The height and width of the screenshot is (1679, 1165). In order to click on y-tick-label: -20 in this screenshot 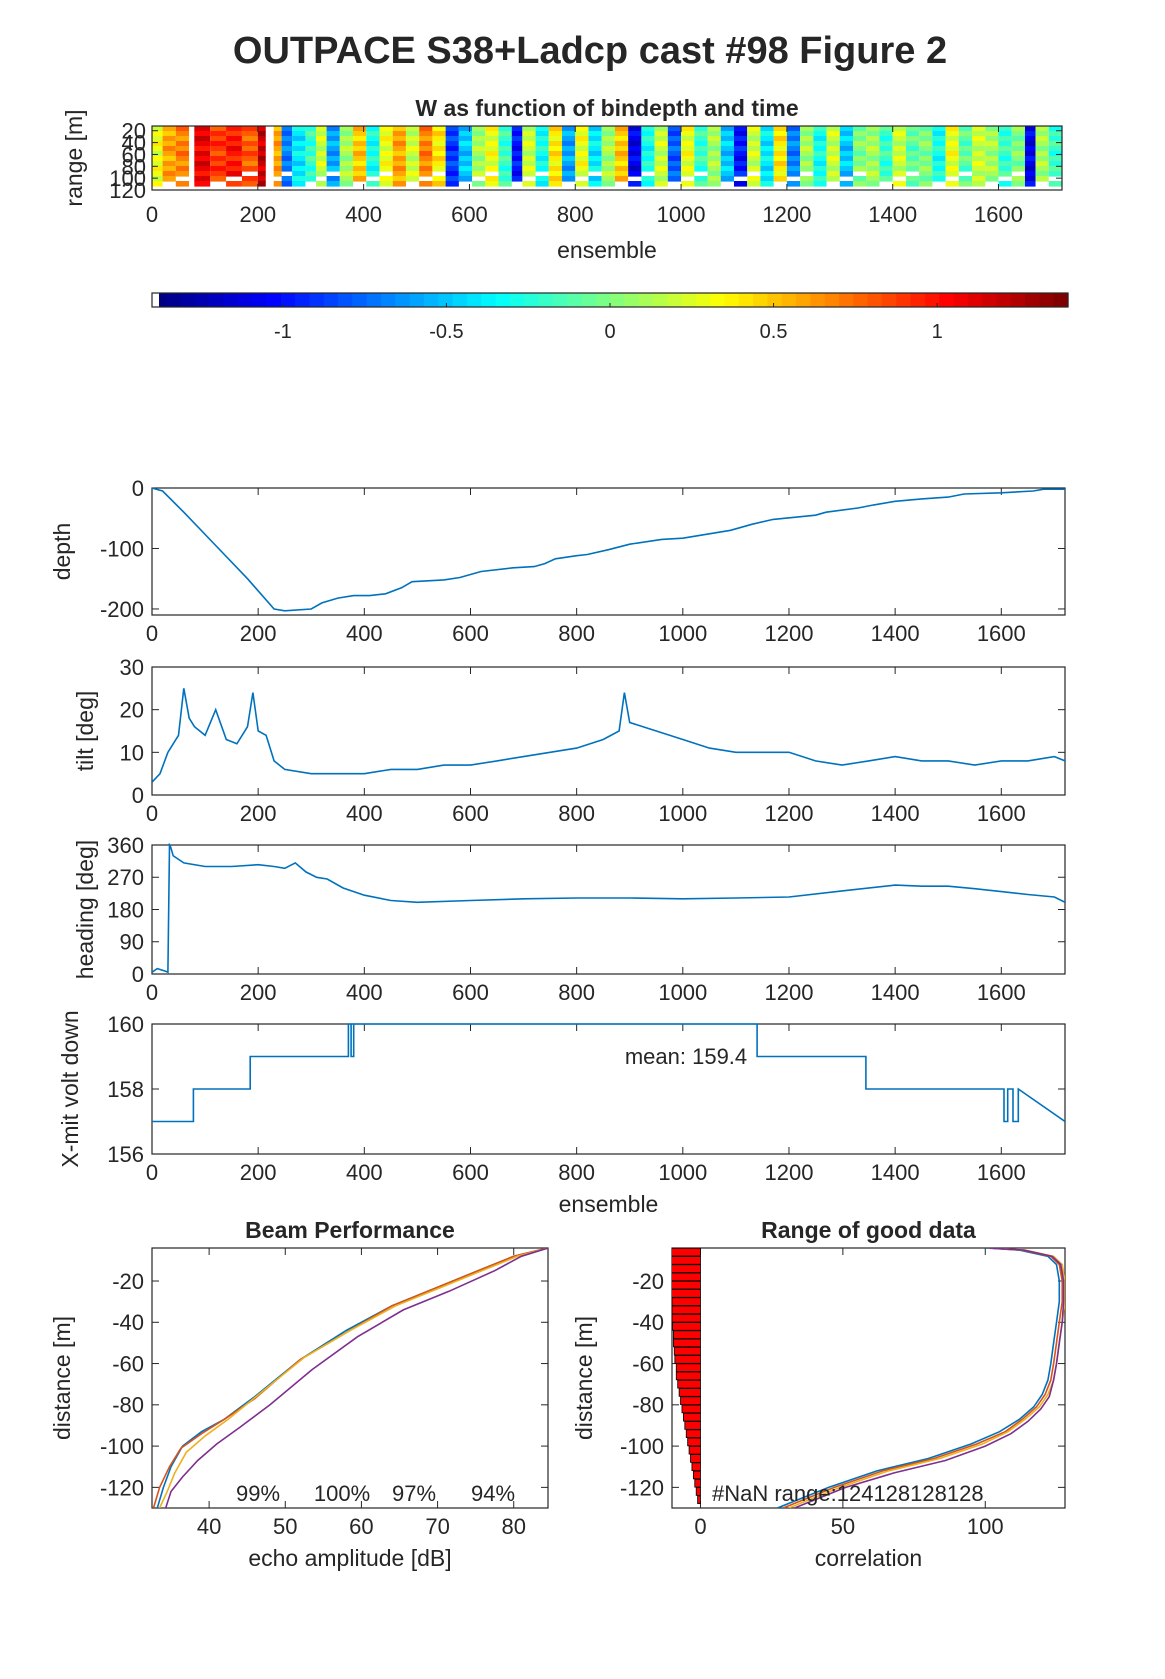, I will do `click(128, 1281)`.